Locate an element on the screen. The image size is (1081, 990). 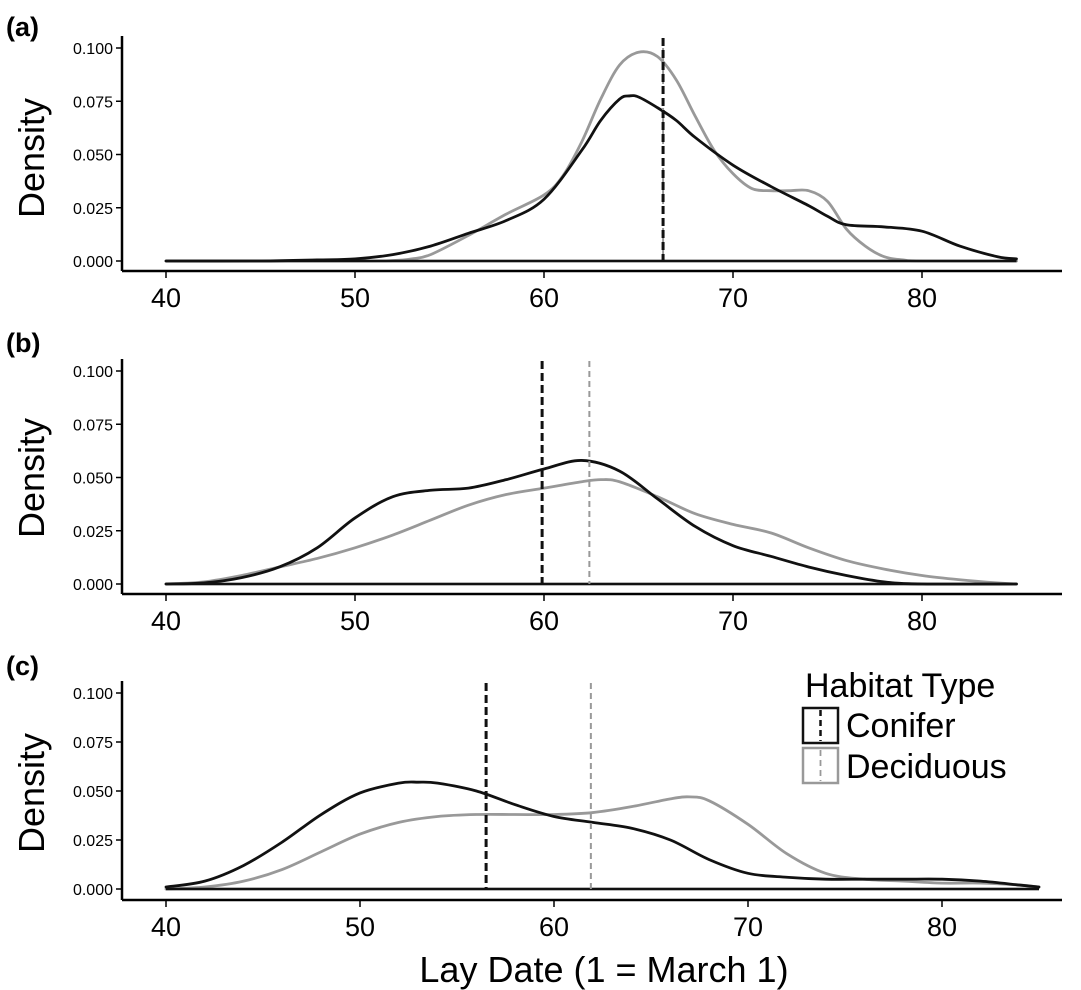
legend-label-deciduous: Deciduous is located at coordinates (926, 767).